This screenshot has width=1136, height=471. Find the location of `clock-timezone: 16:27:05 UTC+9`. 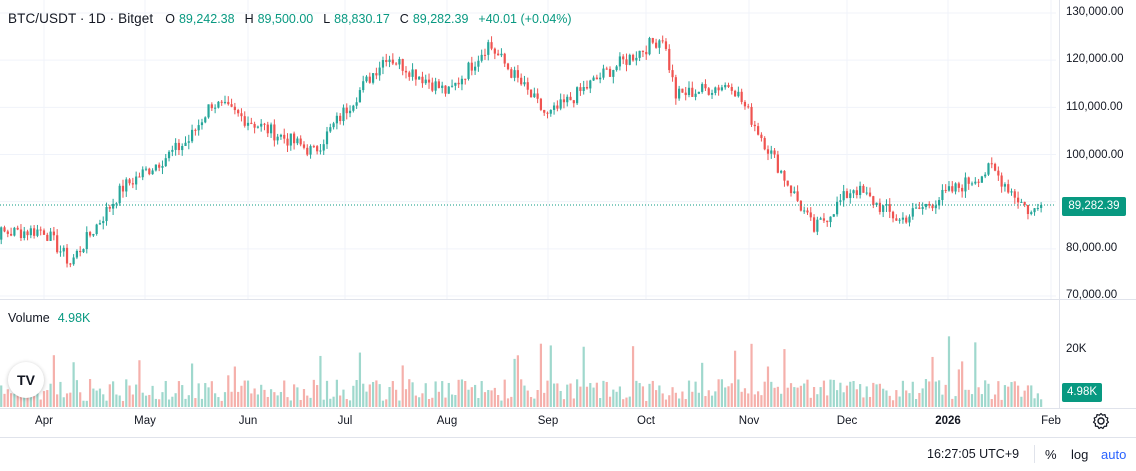

clock-timezone: 16:27:05 UTC+9 is located at coordinates (973, 454).